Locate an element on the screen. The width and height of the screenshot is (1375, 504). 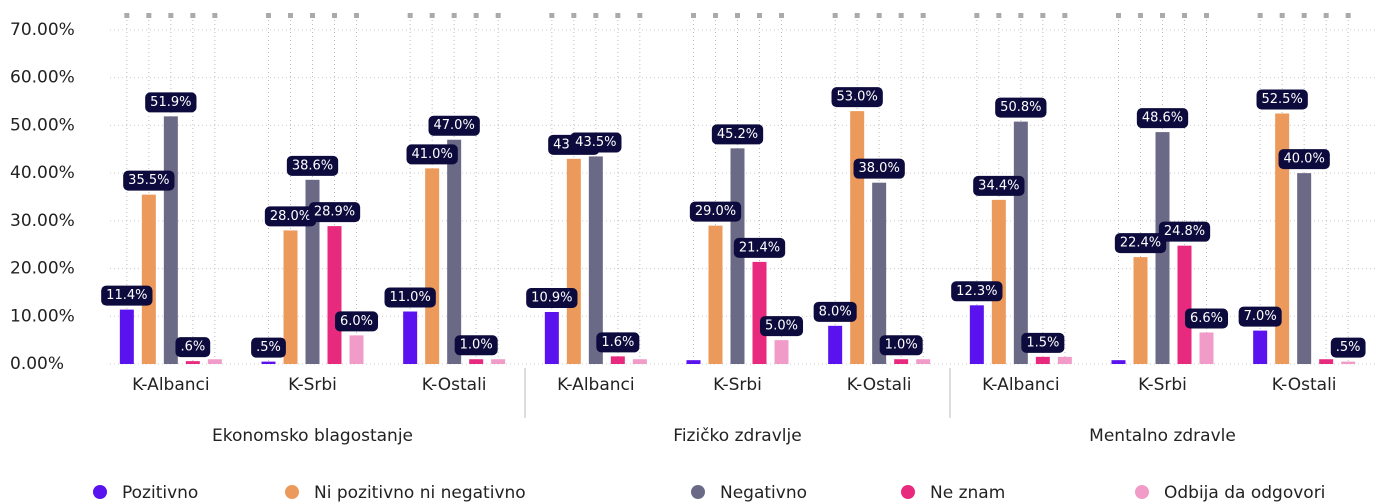
data-label: 8.0% is located at coordinates (835, 311).